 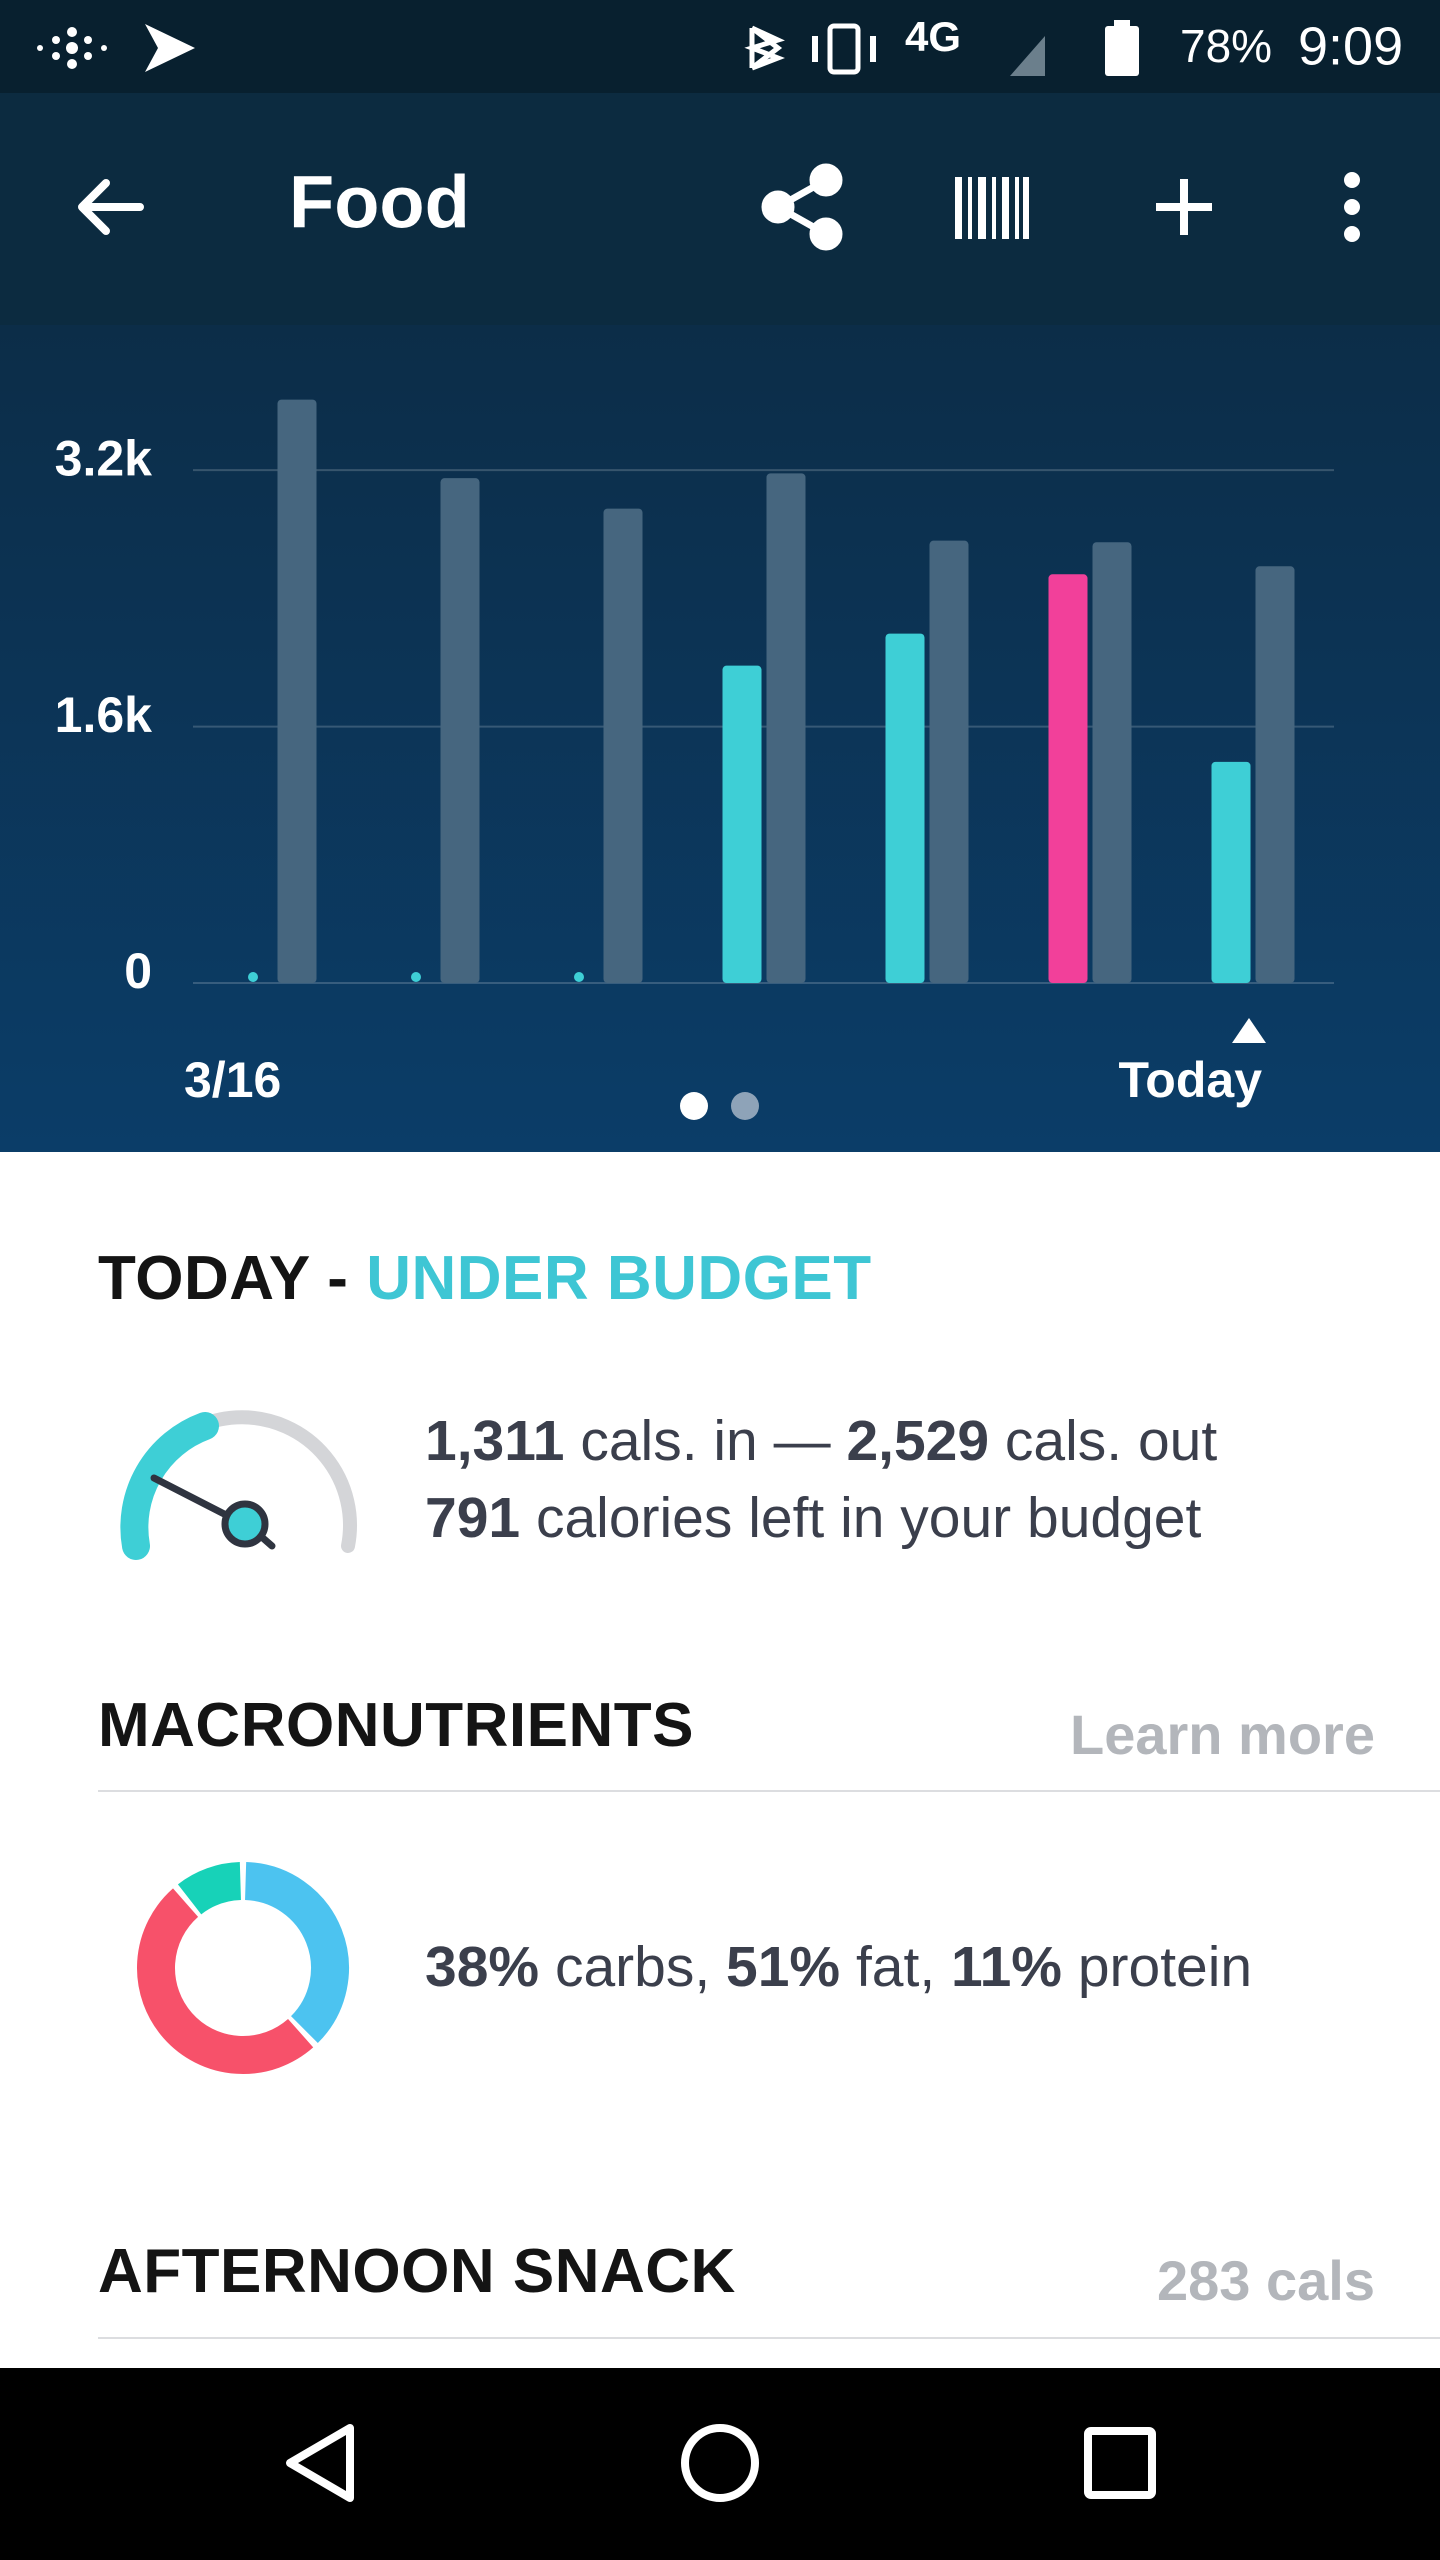 What do you see at coordinates (720, 209) in the screenshot?
I see `toolbar` at bounding box center [720, 209].